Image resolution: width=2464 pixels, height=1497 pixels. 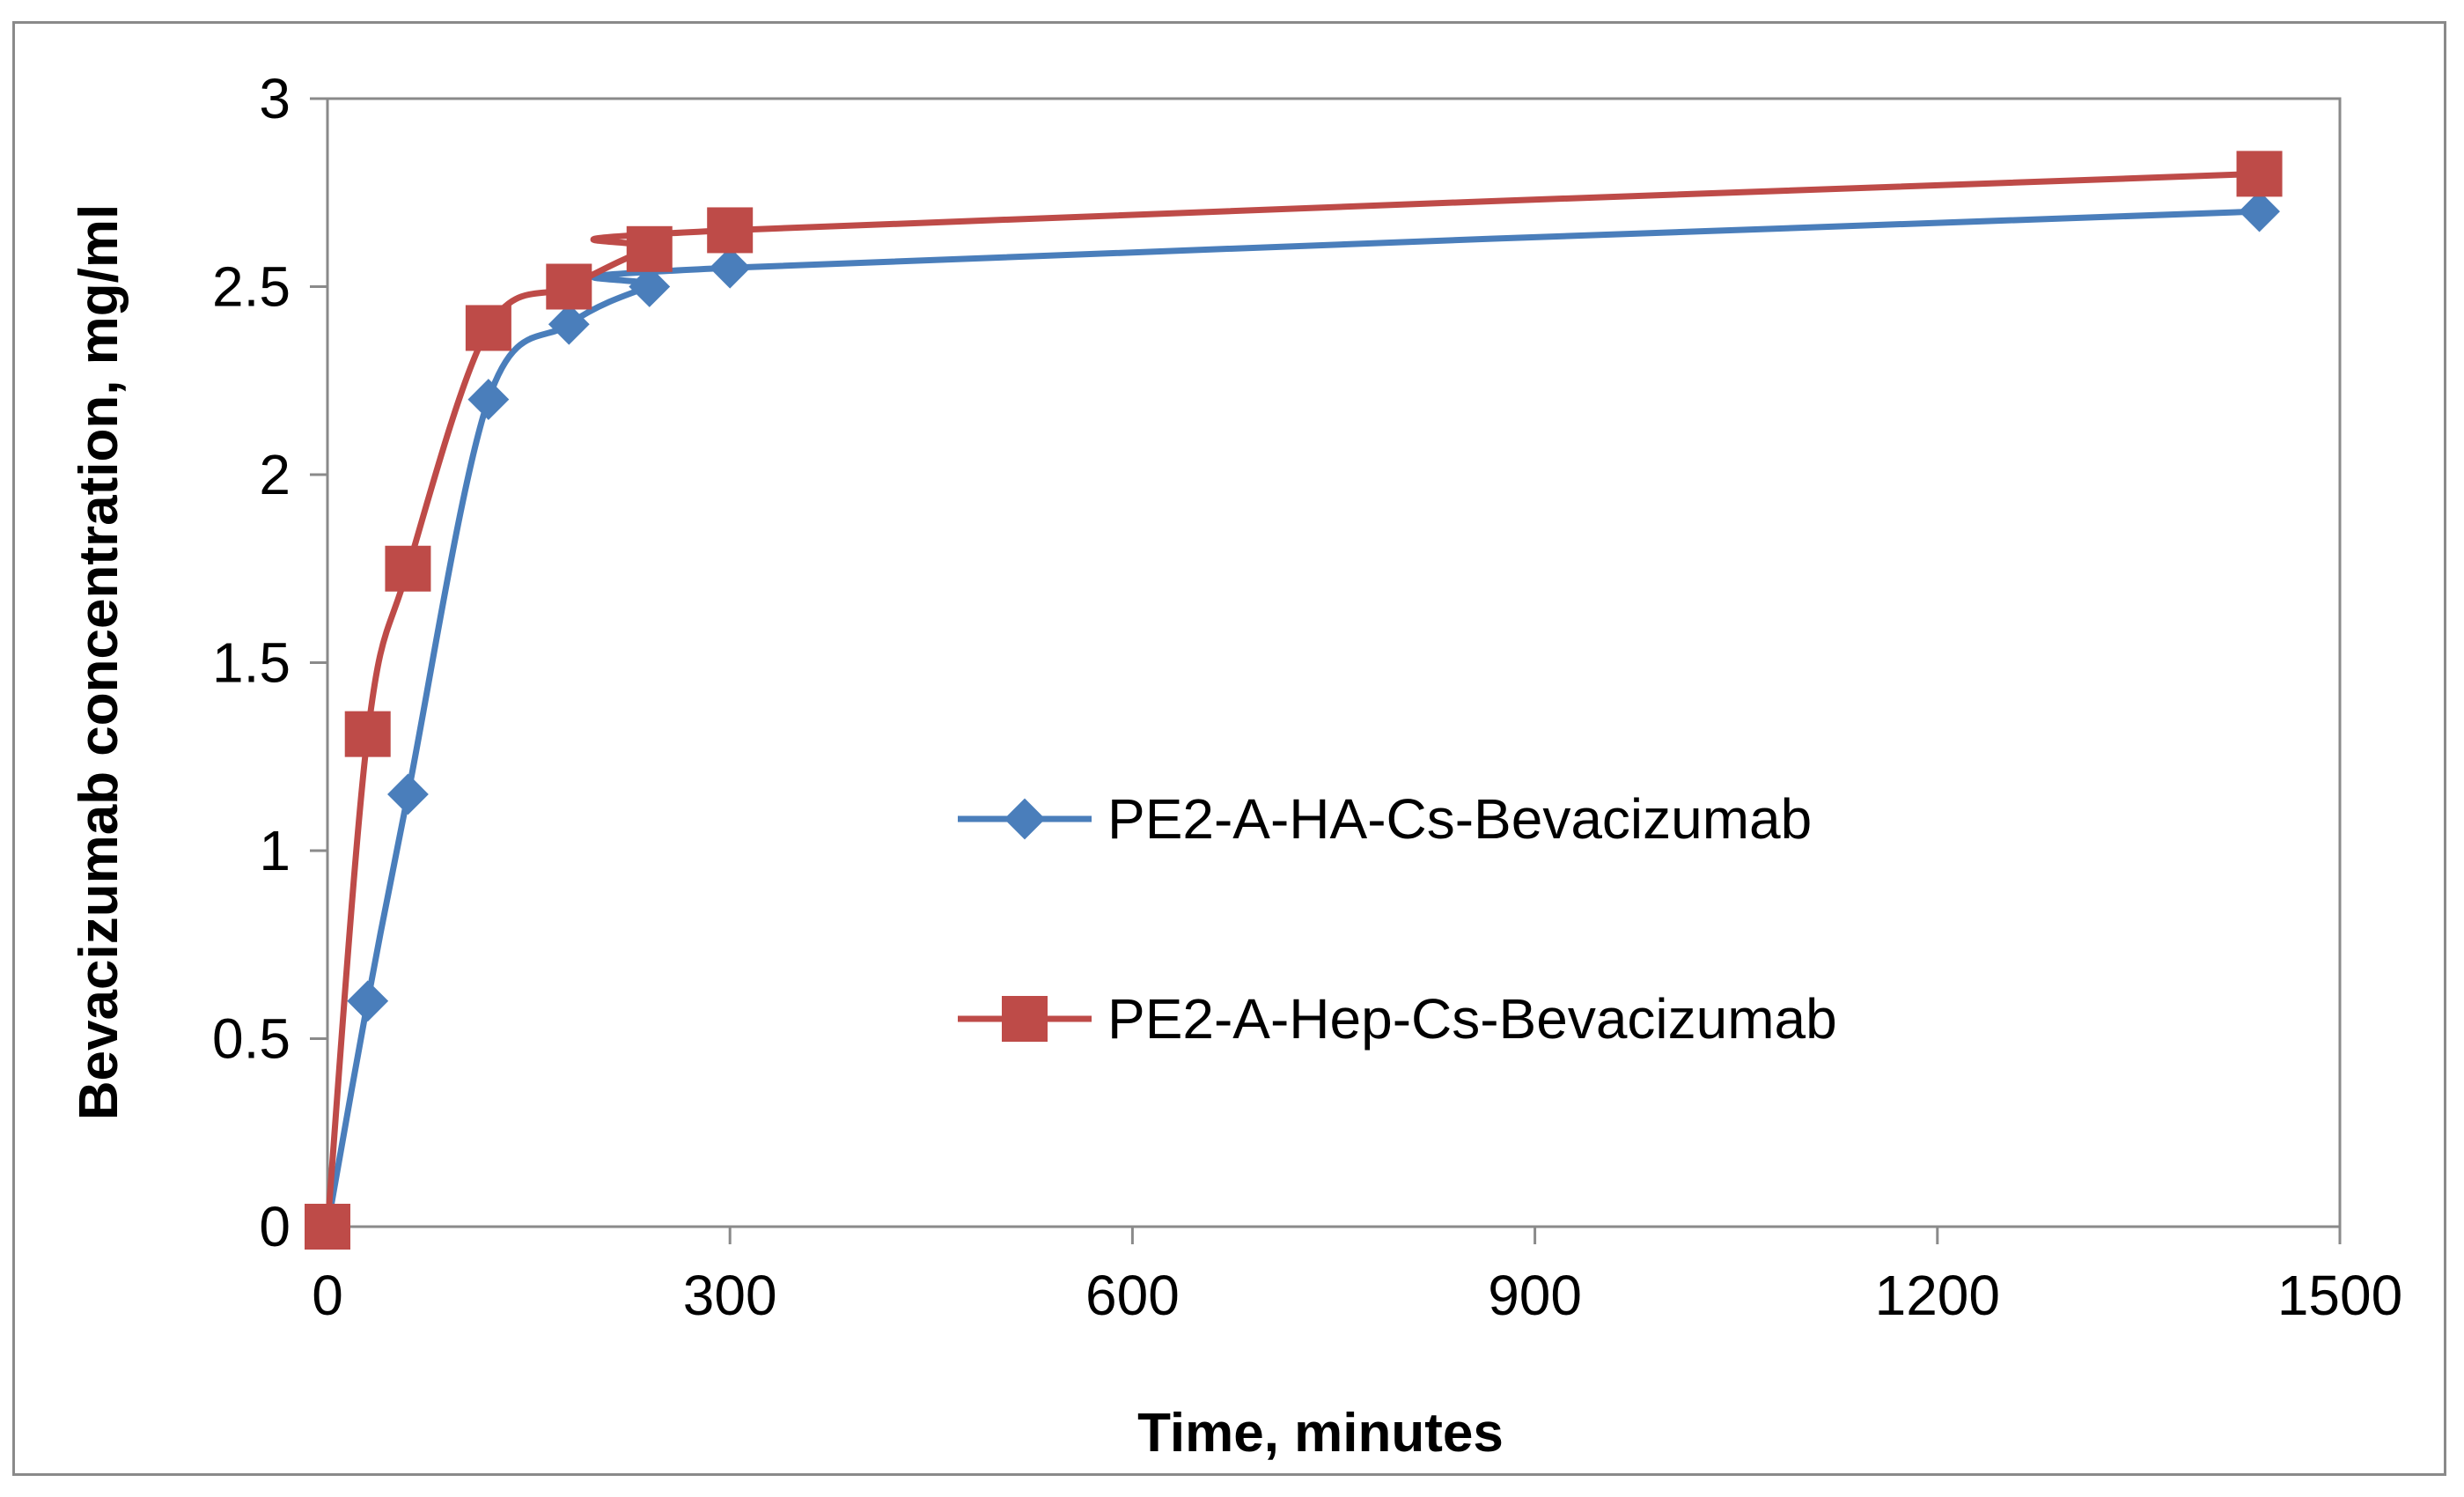 What do you see at coordinates (1320, 1434) in the screenshot?
I see `x-axis-title: Time, minutes` at bounding box center [1320, 1434].